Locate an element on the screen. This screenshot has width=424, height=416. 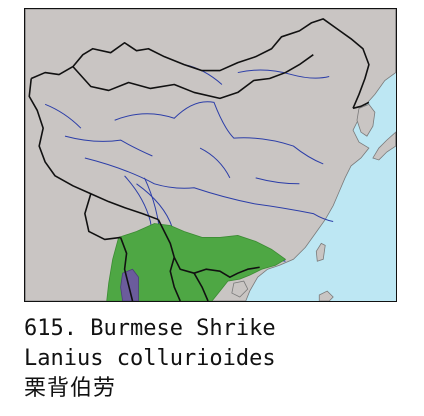
china-border-south is located at coordinates (208, 248).